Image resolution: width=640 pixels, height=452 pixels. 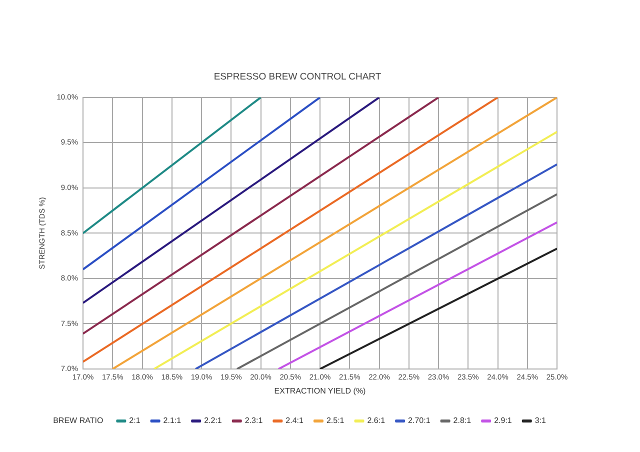 What do you see at coordinates (298, 76) in the screenshot?
I see `chart-title: ESPRESSO BREW CONTROL CHART` at bounding box center [298, 76].